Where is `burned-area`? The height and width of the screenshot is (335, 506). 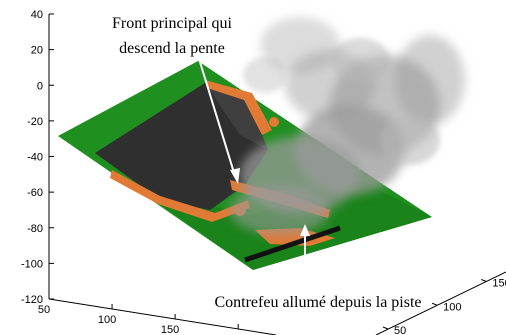
burned-area is located at coordinates (181, 146).